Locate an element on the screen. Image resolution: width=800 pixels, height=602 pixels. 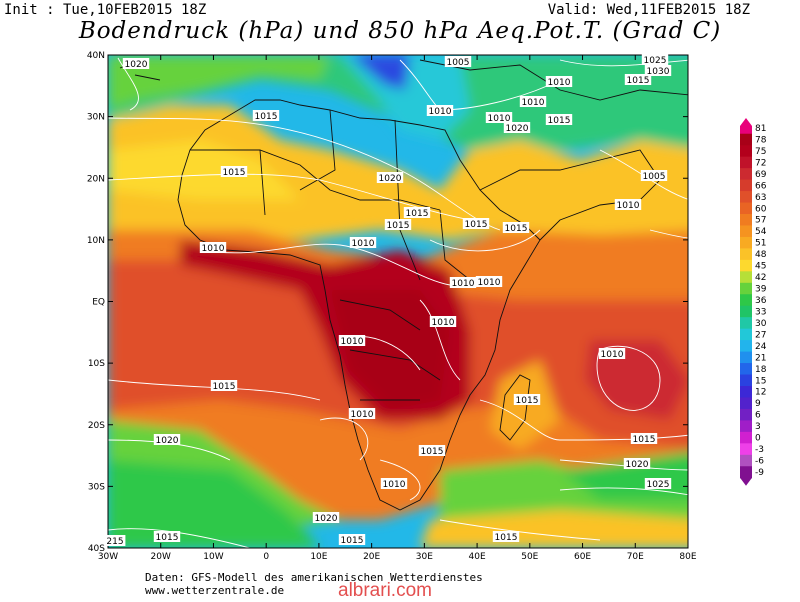
lat-label: EQ is located at coordinates (98, 303).